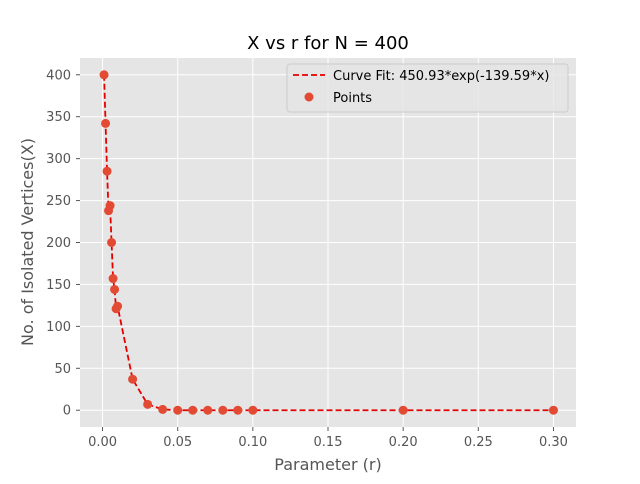  Describe the element at coordinates (328, 442) in the screenshot. I see `x-tick-label: 0.15` at that location.